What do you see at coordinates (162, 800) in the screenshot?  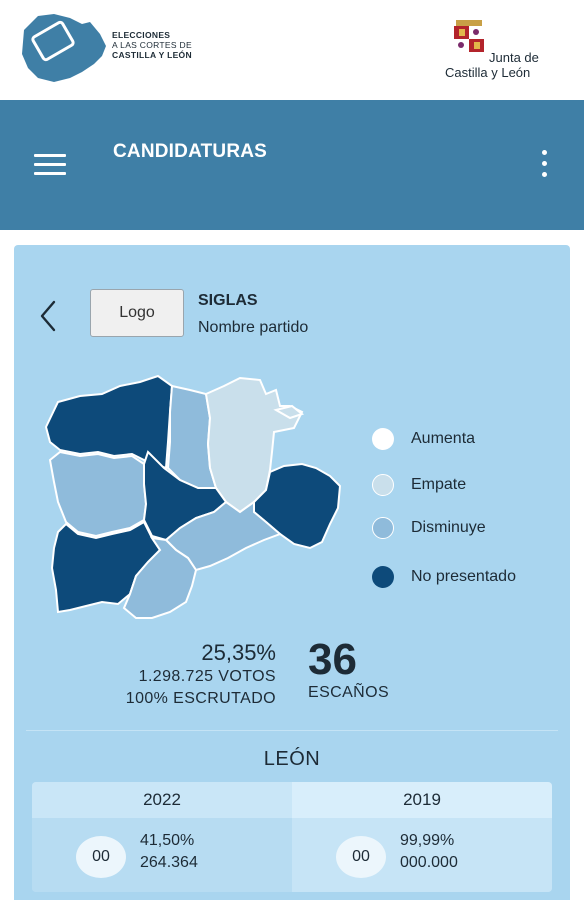 I see `year-header: 2022` at bounding box center [162, 800].